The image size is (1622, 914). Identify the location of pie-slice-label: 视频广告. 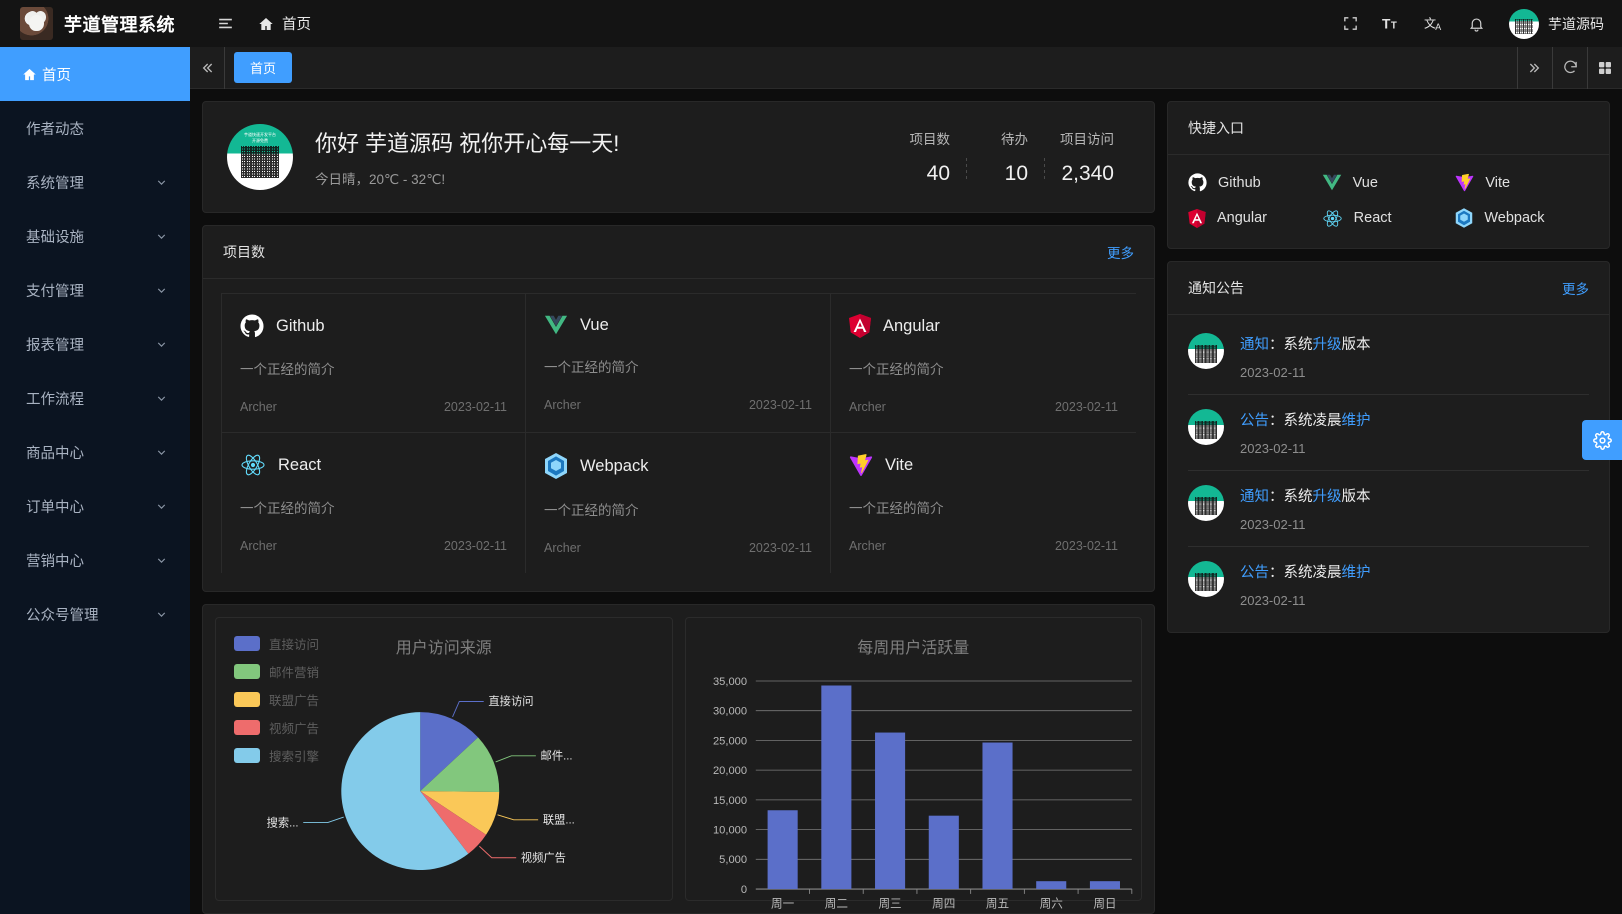
(543, 858).